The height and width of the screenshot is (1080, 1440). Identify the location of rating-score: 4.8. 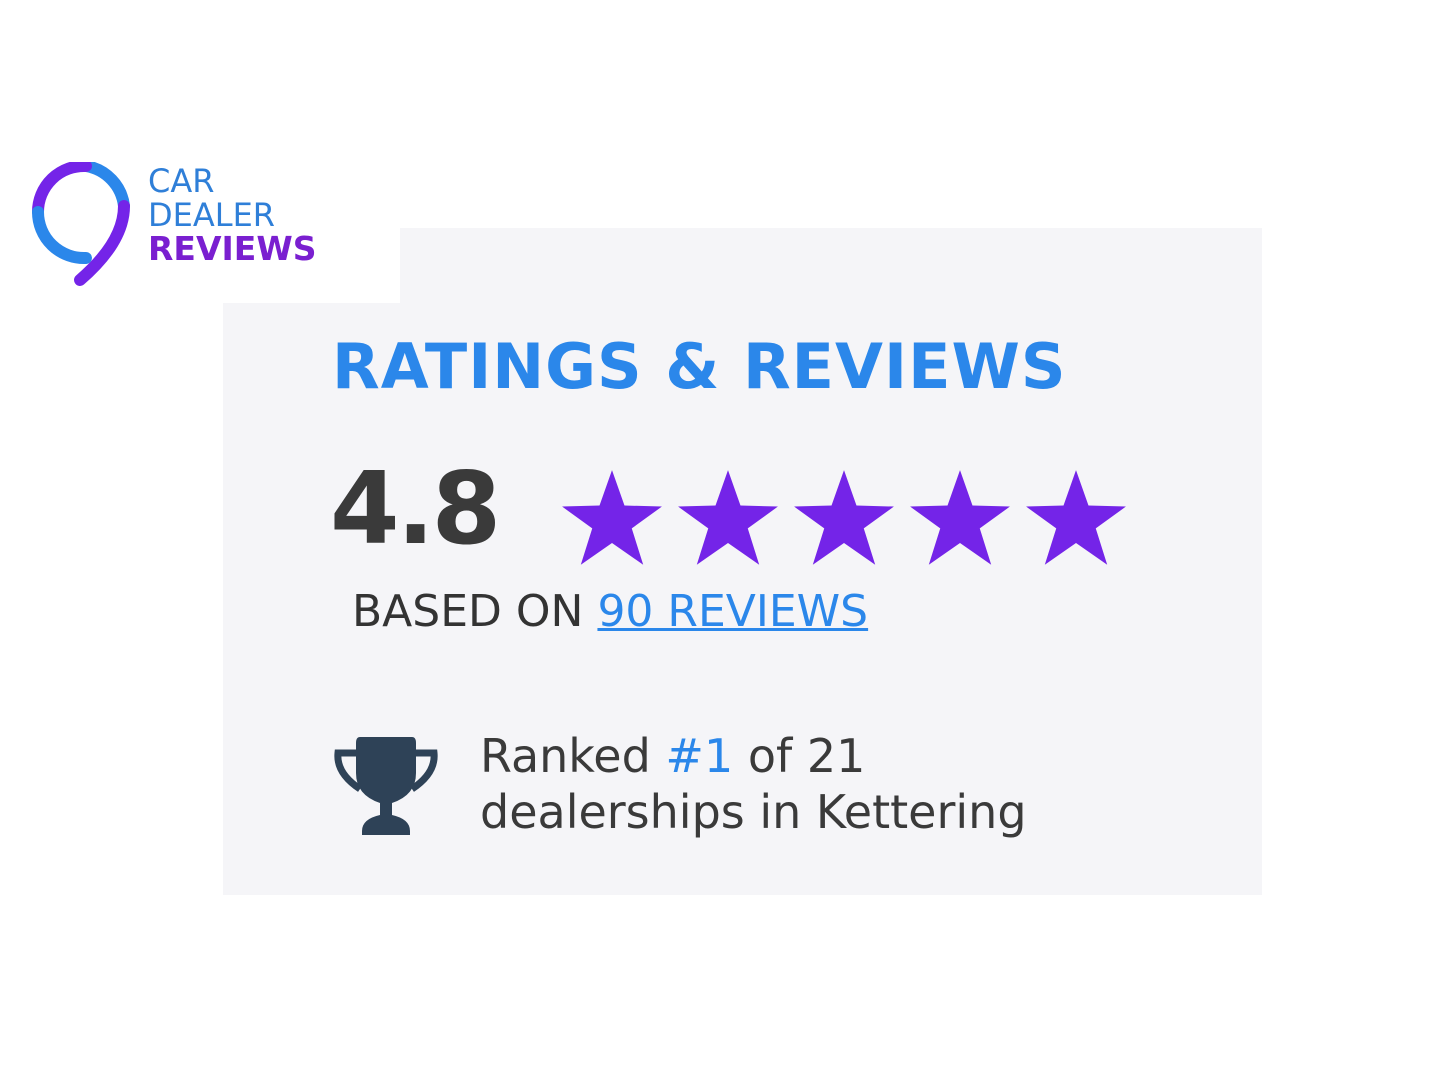
(415, 508).